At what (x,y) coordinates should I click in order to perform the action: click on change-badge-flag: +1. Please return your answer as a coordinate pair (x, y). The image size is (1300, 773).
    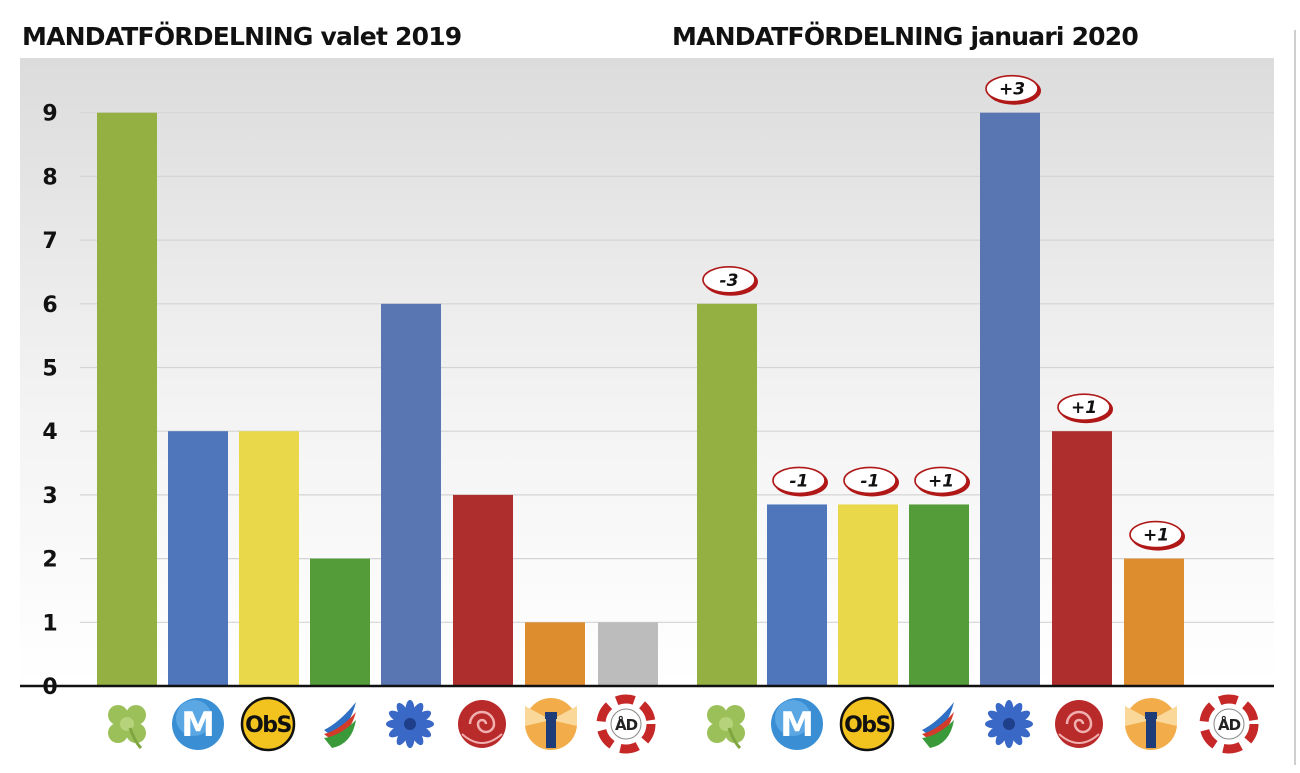
    Looking at the image, I should click on (942, 481).